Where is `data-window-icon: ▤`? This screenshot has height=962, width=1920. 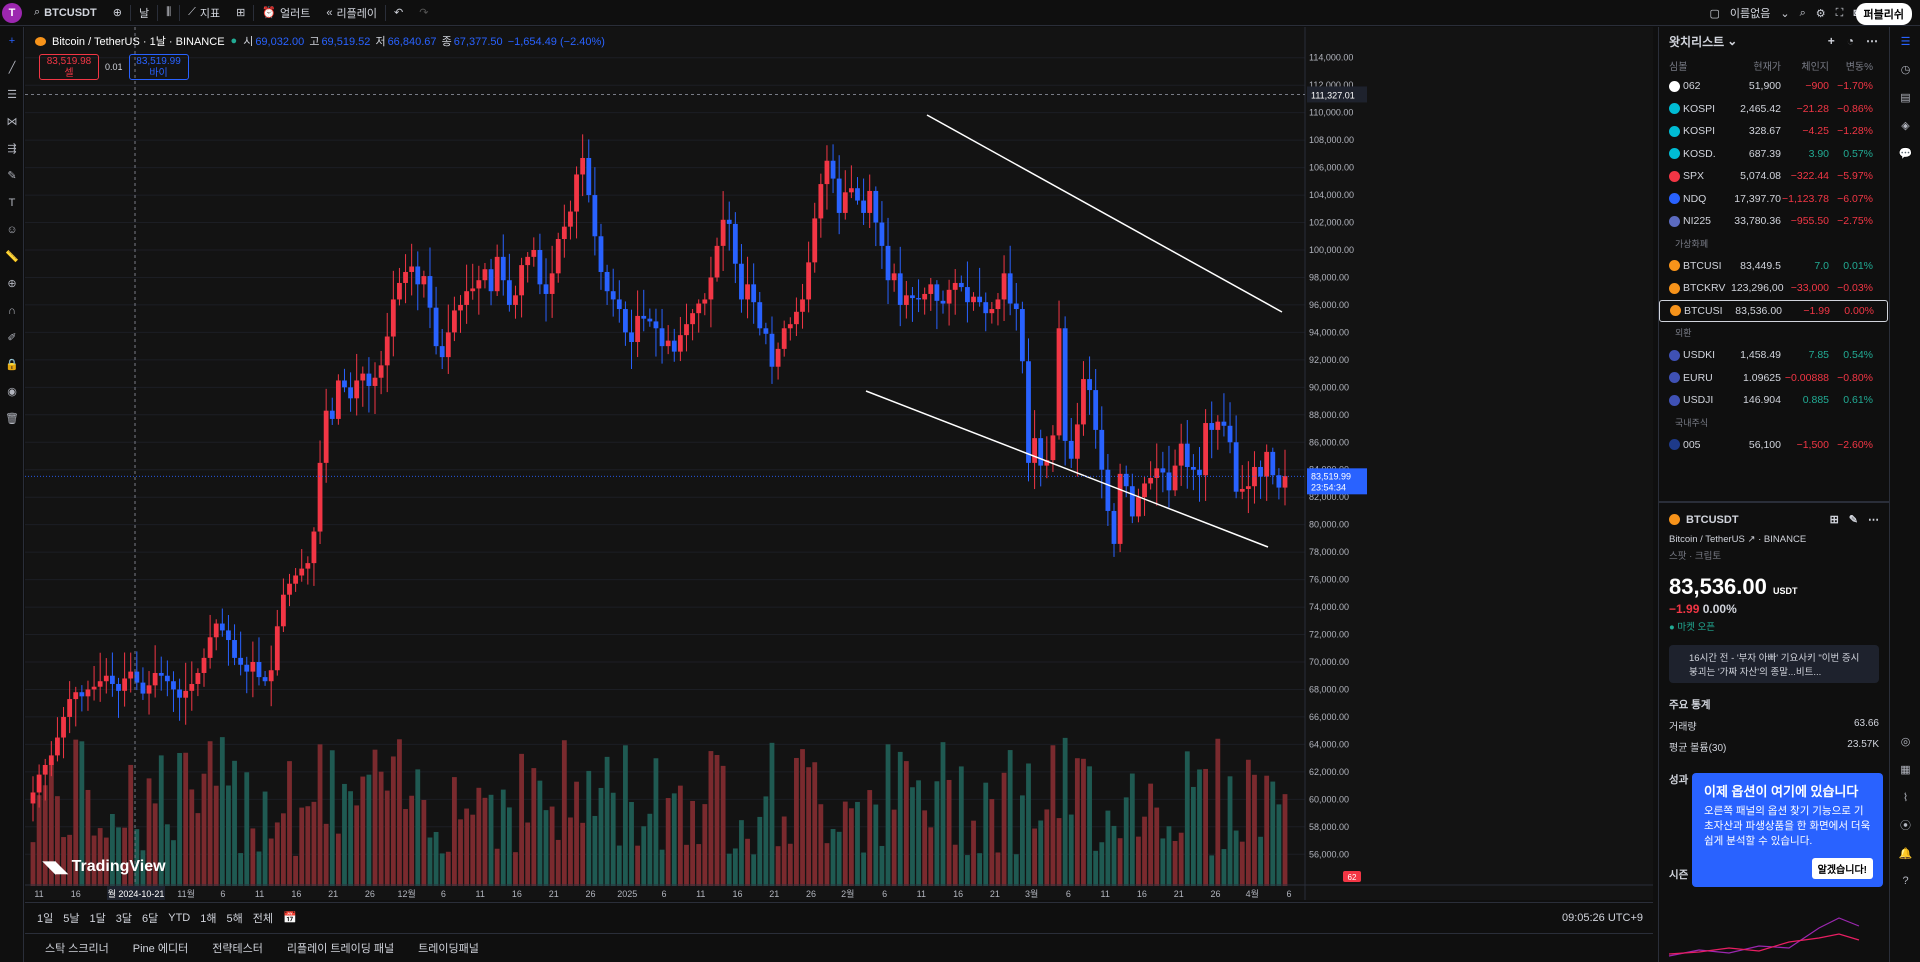
data-window-icon: ▤ is located at coordinates (1905, 97).